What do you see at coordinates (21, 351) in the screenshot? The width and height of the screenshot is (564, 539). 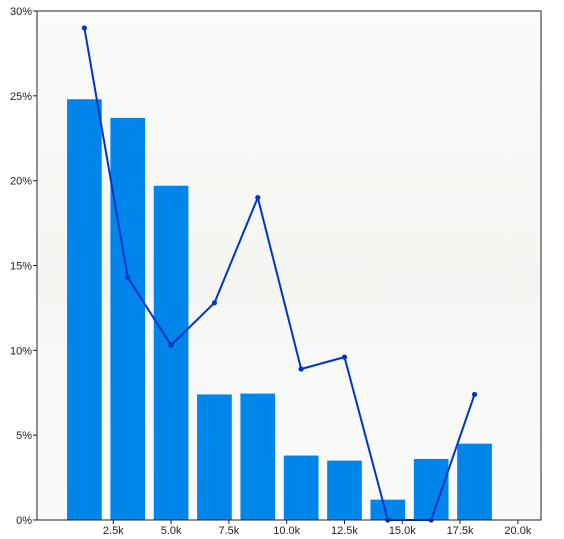 I see `y-tick-label-2: 10%` at bounding box center [21, 351].